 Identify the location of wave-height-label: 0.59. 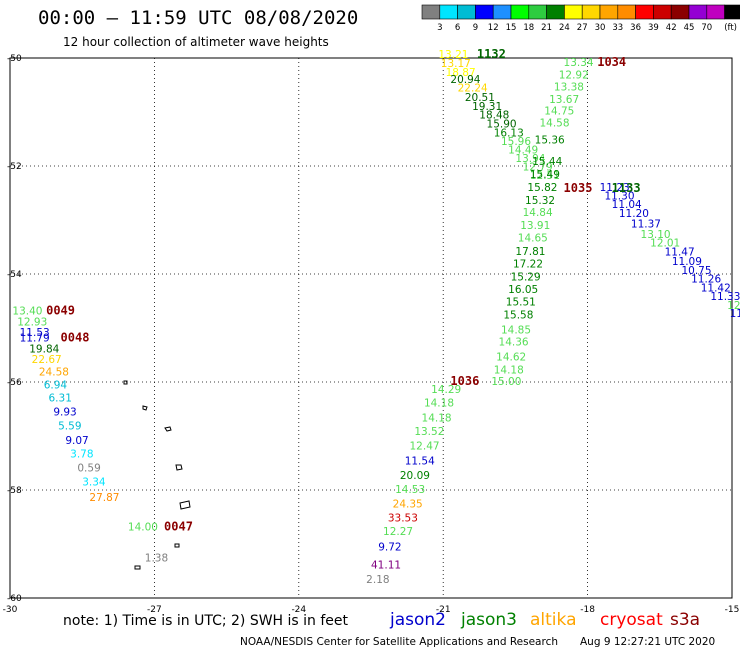
(88, 469).